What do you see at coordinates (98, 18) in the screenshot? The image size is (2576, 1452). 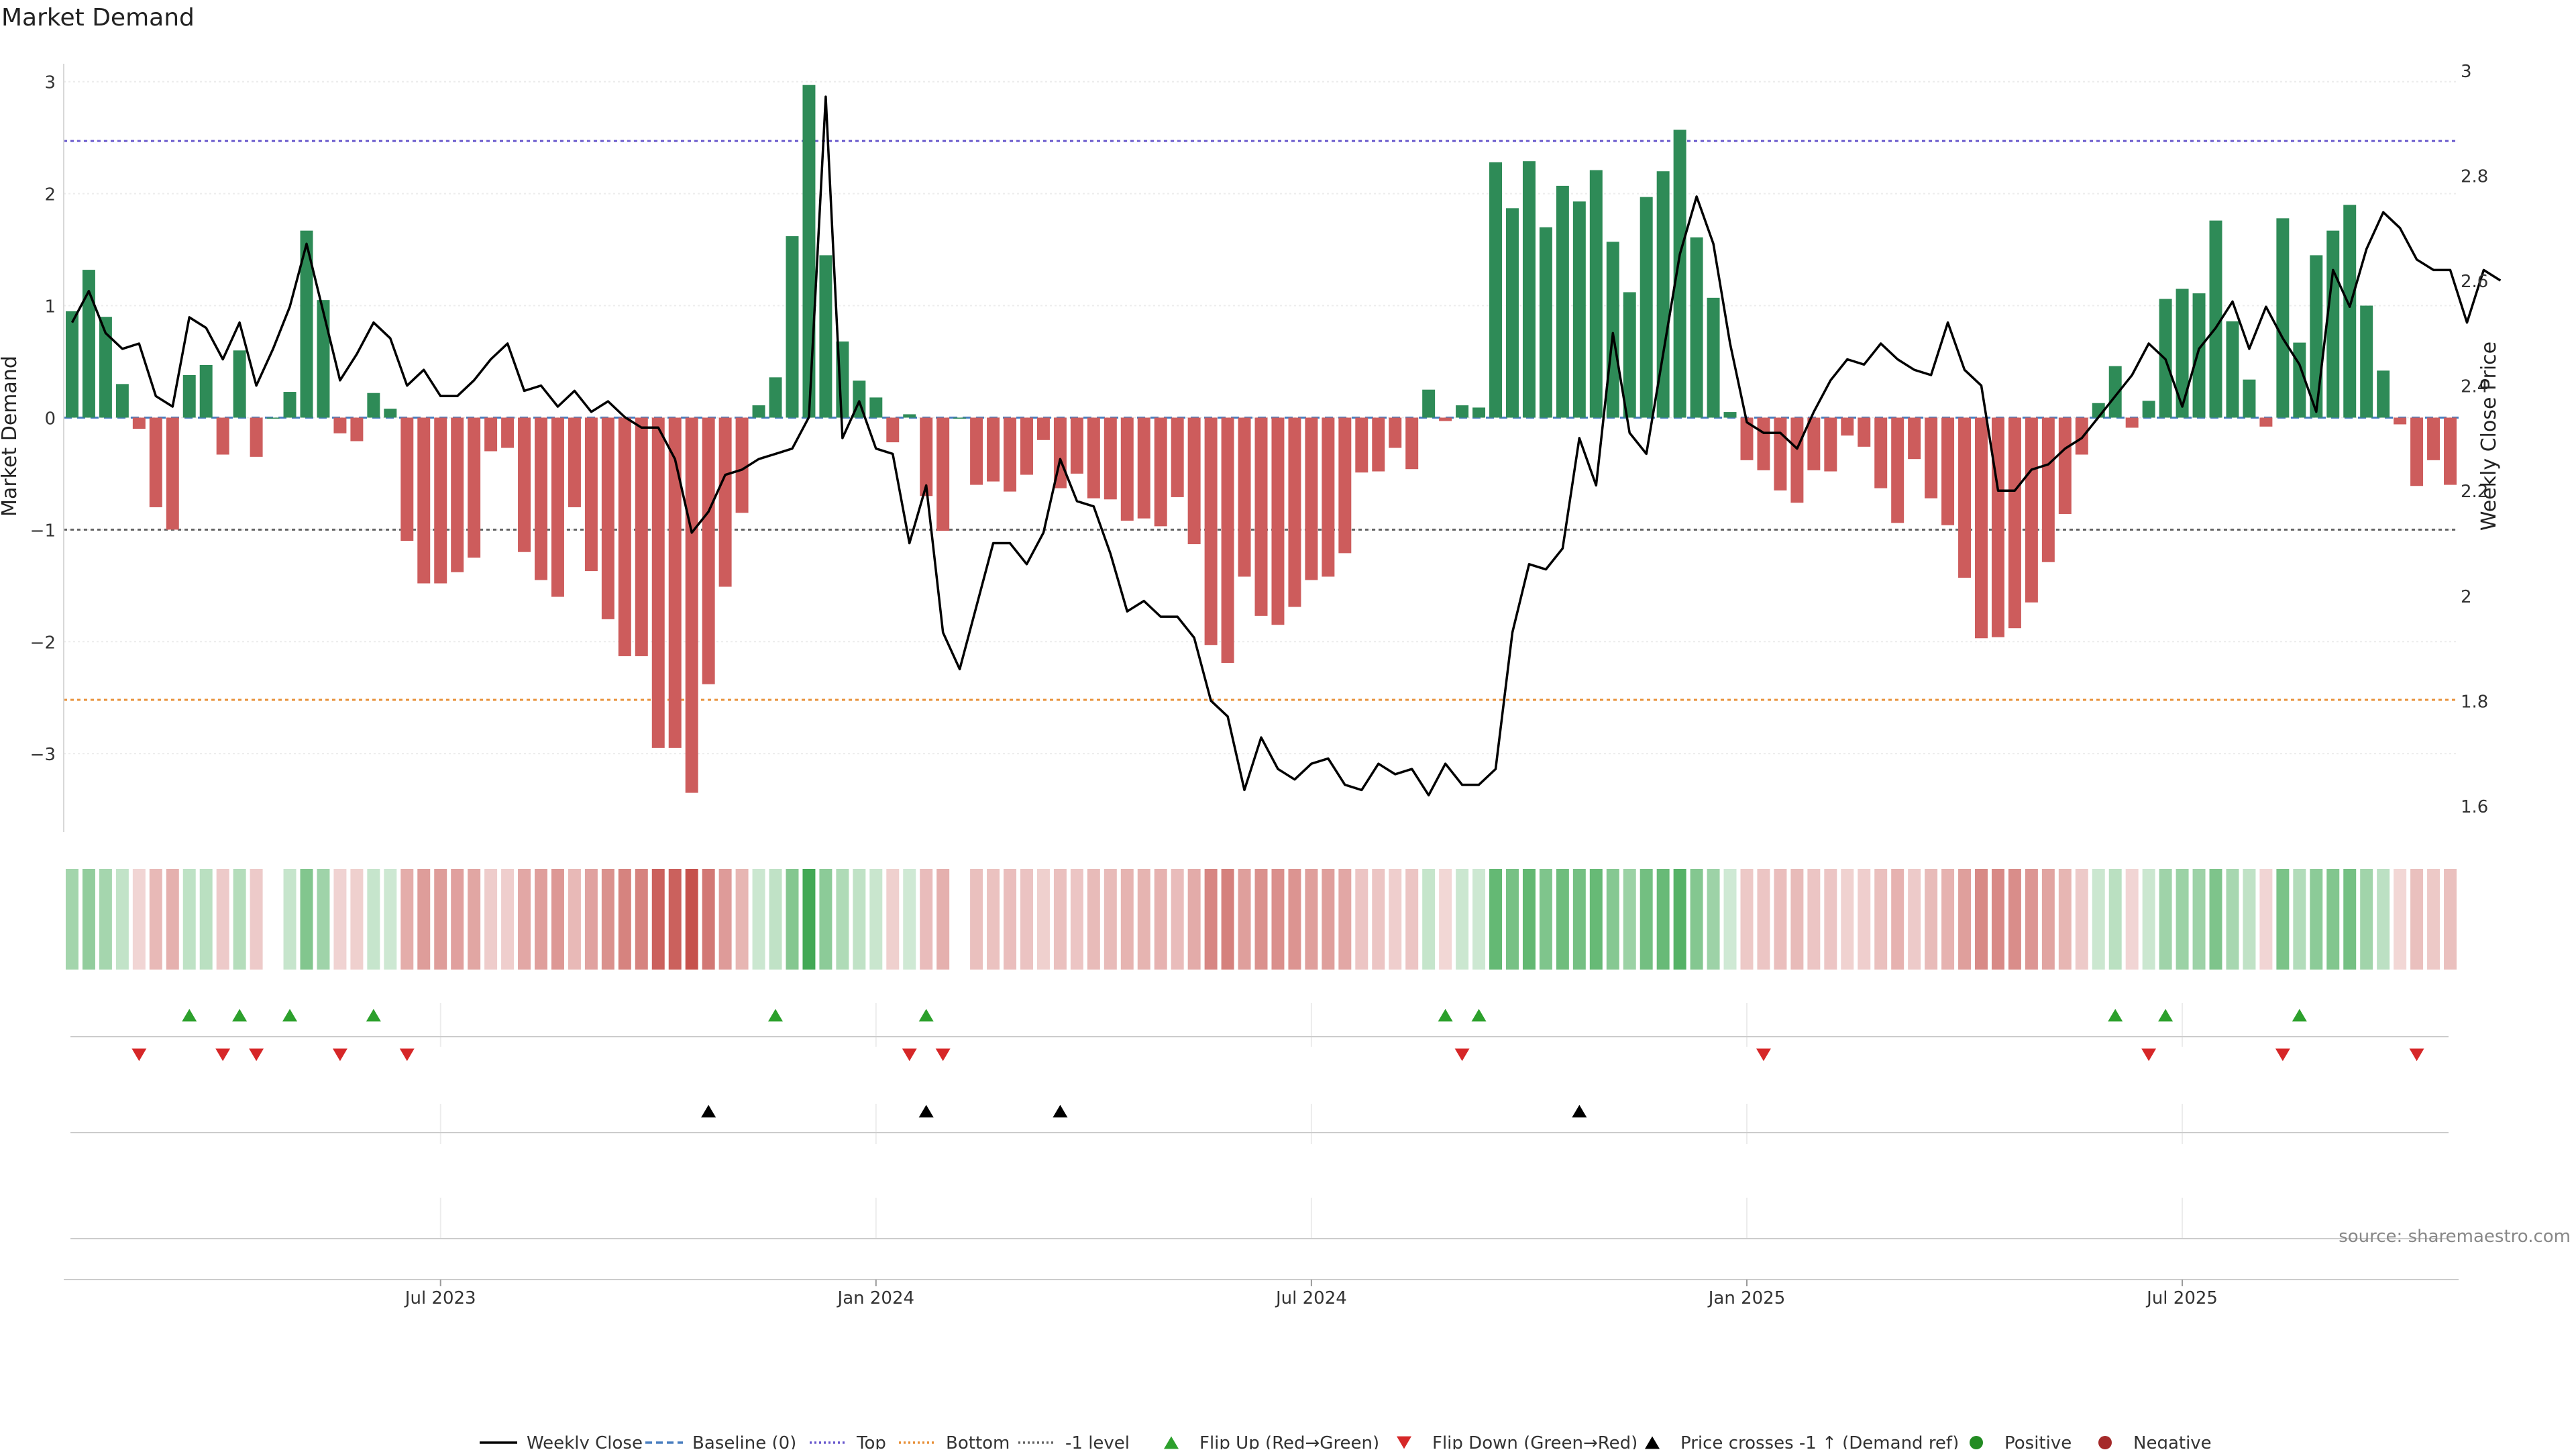 I see `chart-title: Market Demand` at bounding box center [98, 18].